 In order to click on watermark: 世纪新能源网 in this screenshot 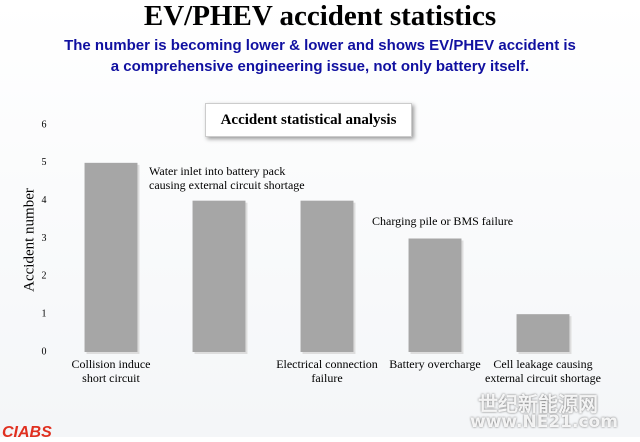, I will do `click(538, 404)`.